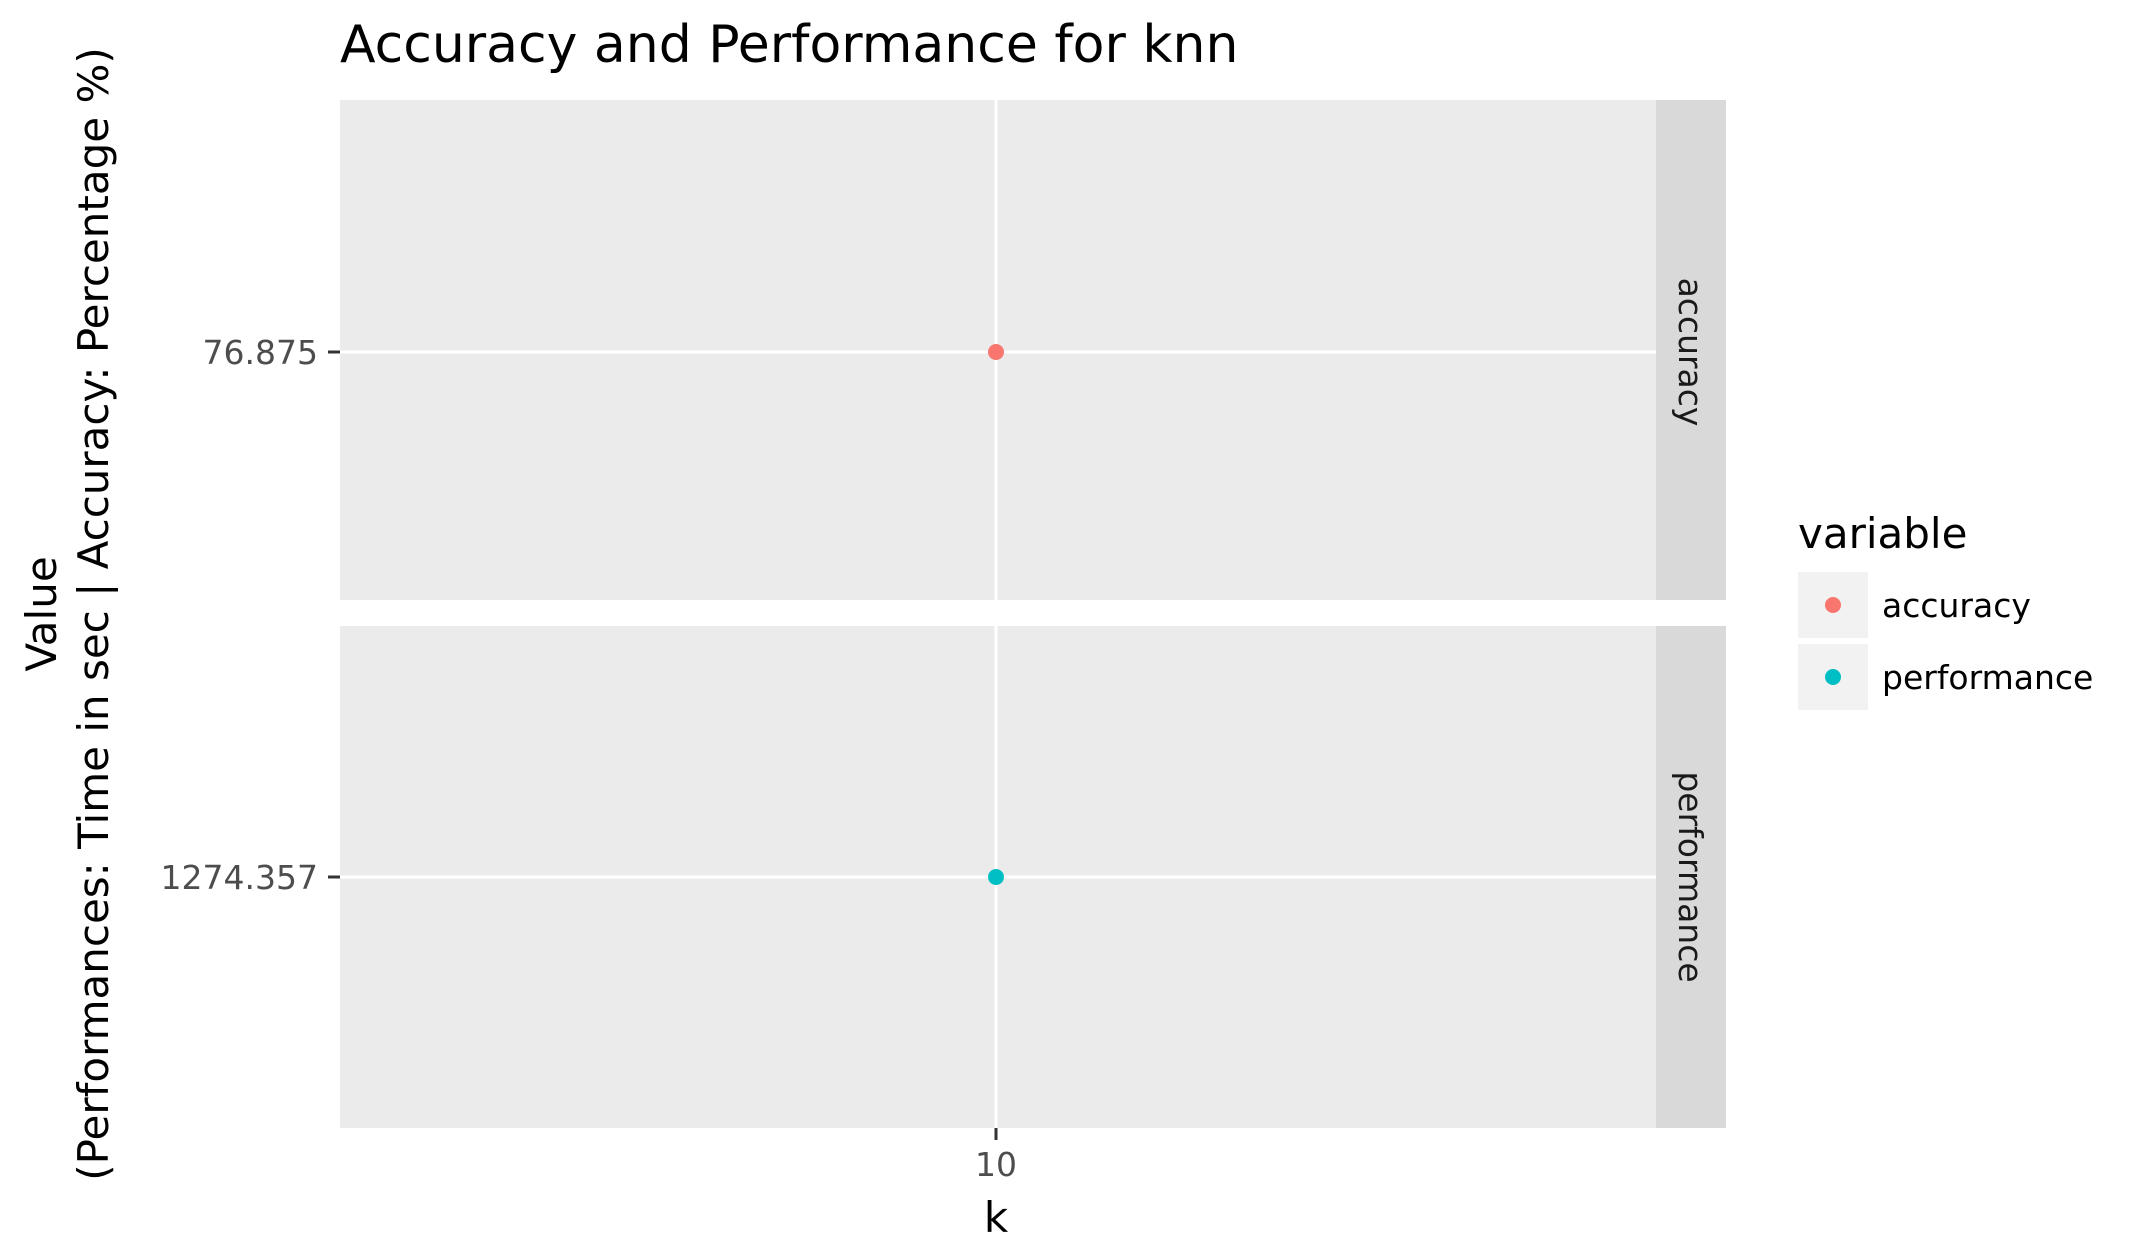  I want to click on legend-label-accuracy: accuracy, so click(1956, 605).